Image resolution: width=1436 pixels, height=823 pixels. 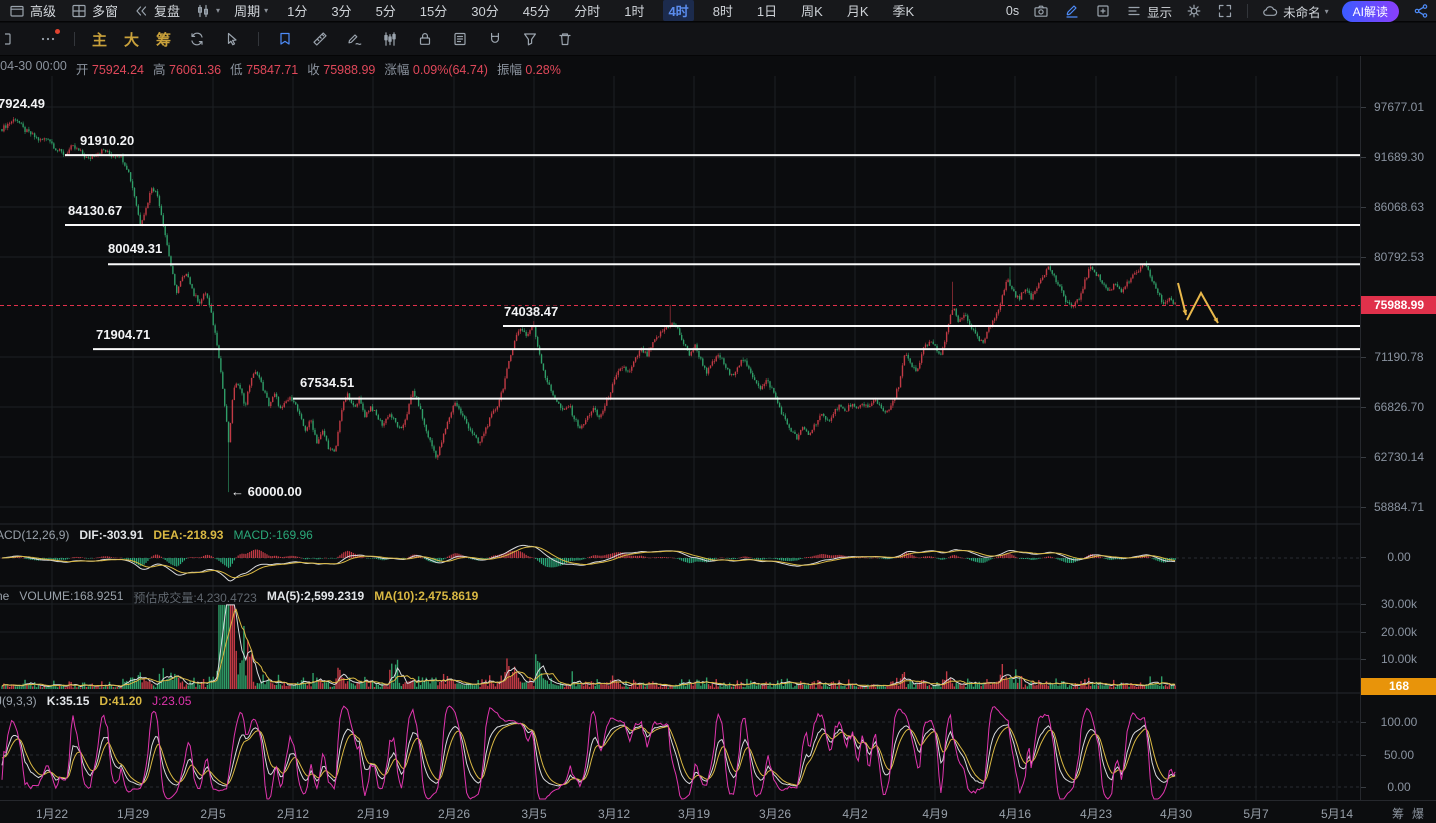 What do you see at coordinates (1041, 11) in the screenshot?
I see `camera-icon` at bounding box center [1041, 11].